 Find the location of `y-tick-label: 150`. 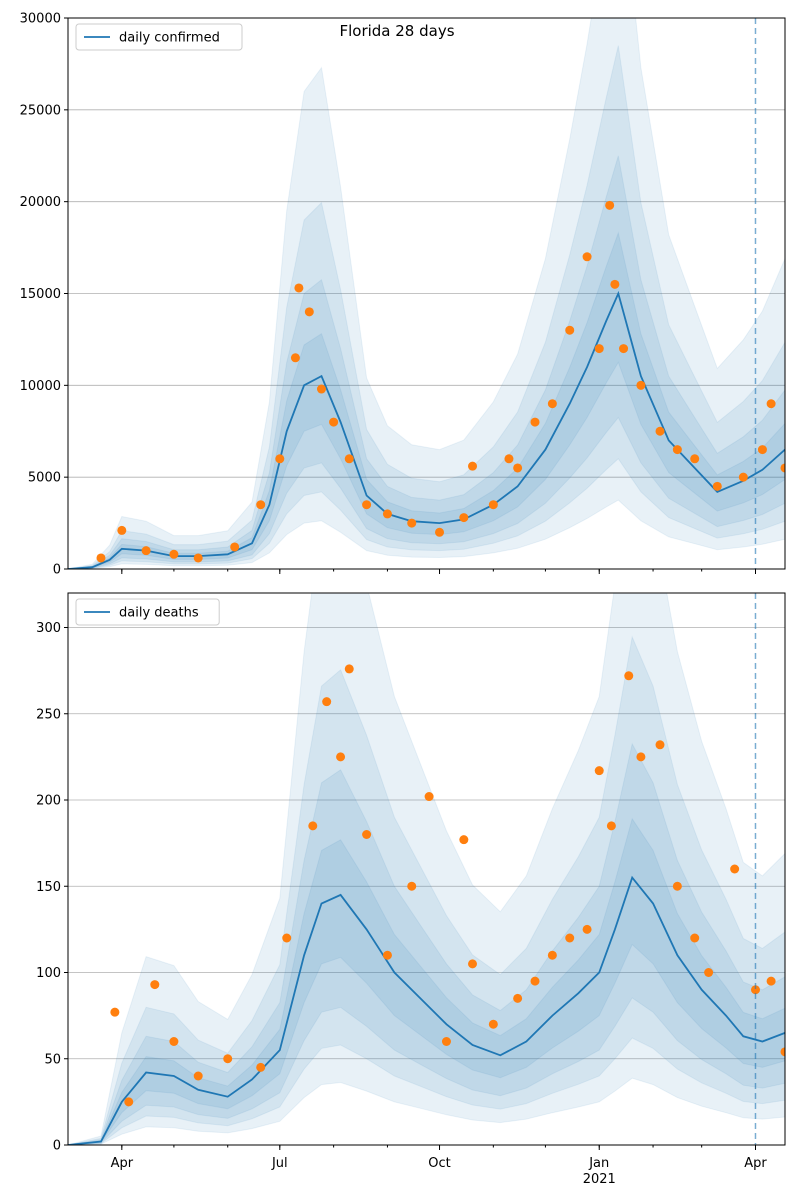

y-tick-label: 150 is located at coordinates (48, 887).